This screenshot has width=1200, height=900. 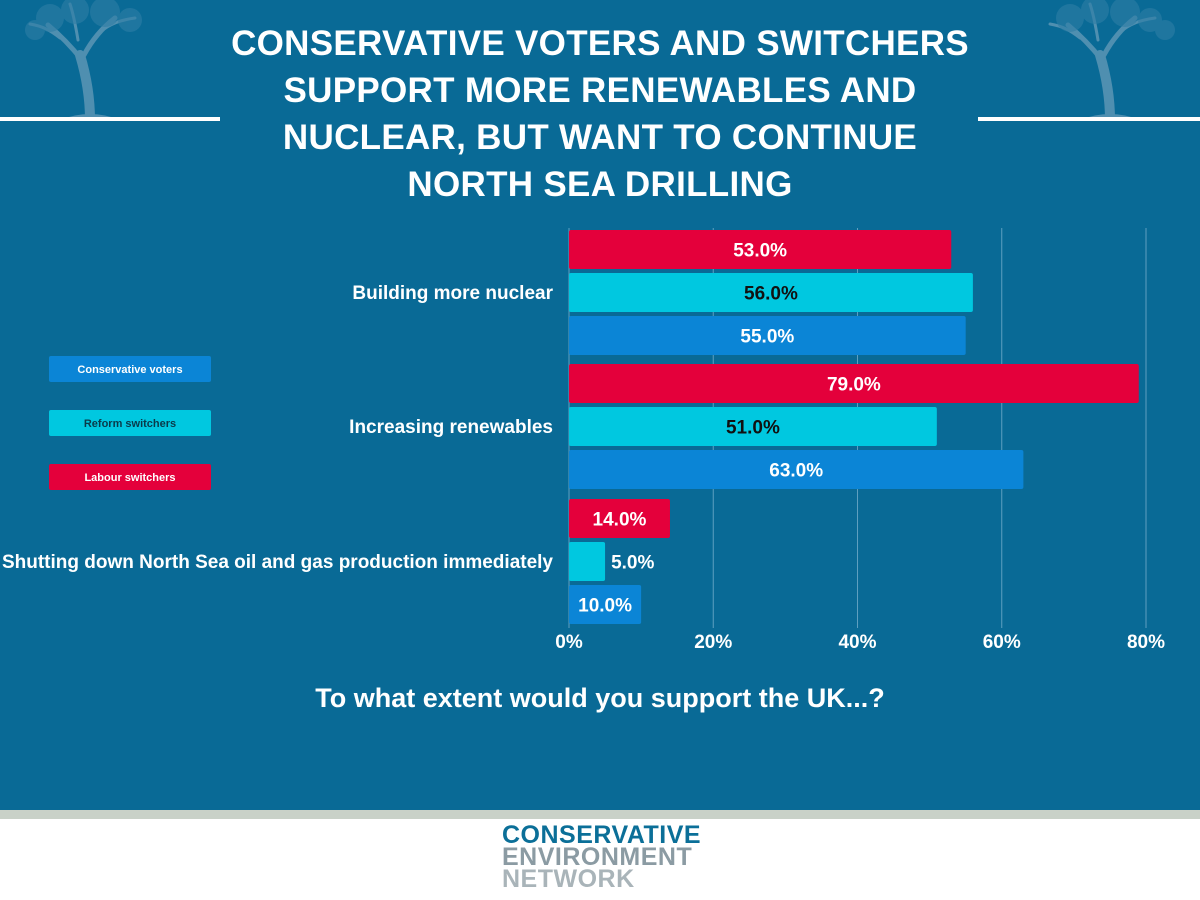 I want to click on x-tick-label-60: 60%, so click(x=1002, y=642).